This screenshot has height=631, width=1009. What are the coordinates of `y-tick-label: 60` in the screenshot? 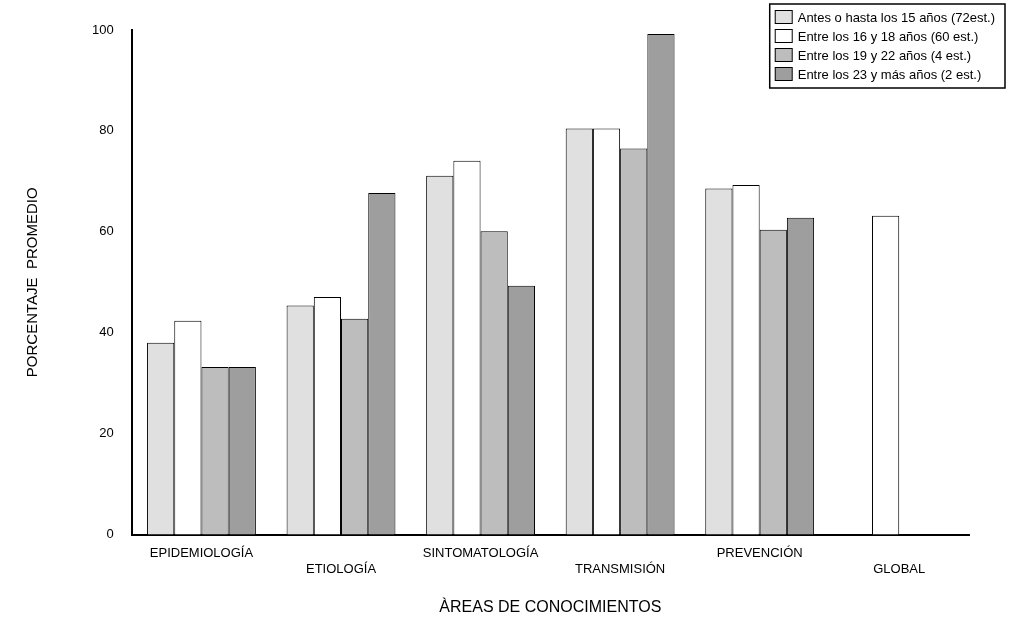 It's located at (106, 231).